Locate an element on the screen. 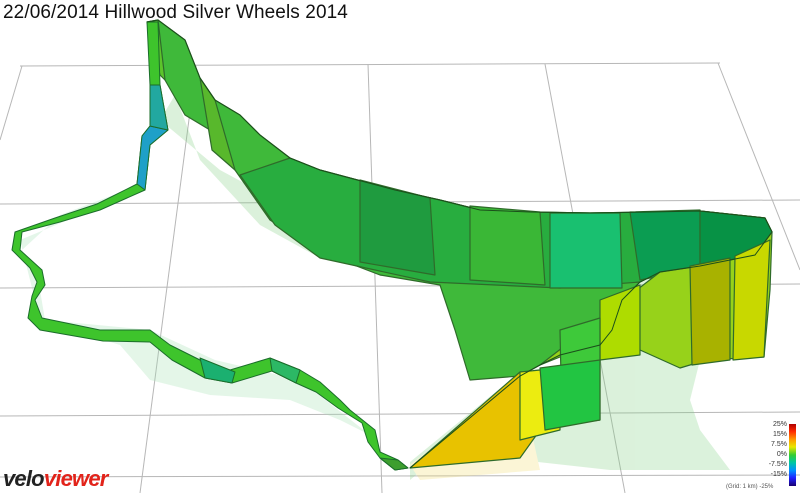 The height and width of the screenshot is (493, 800). grid-note-text: (Grid: 1 km) is located at coordinates (742, 487).